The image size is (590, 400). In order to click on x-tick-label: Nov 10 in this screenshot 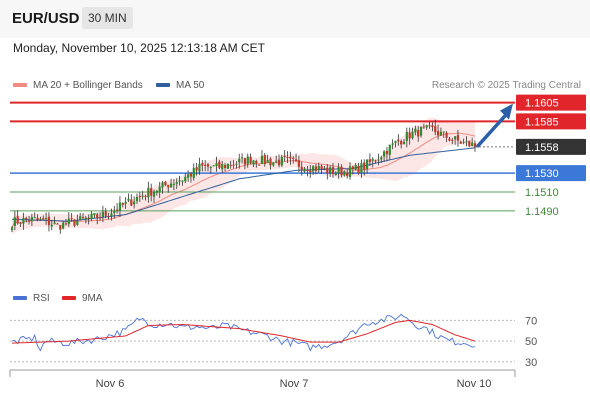, I will do `click(474, 384)`.